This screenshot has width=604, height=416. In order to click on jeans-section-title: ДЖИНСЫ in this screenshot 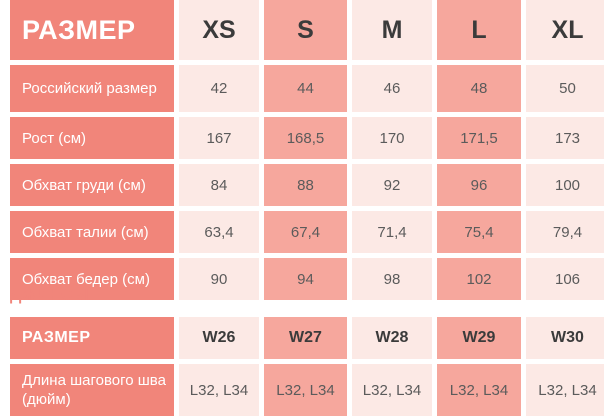, I will do `click(50, 295)`.